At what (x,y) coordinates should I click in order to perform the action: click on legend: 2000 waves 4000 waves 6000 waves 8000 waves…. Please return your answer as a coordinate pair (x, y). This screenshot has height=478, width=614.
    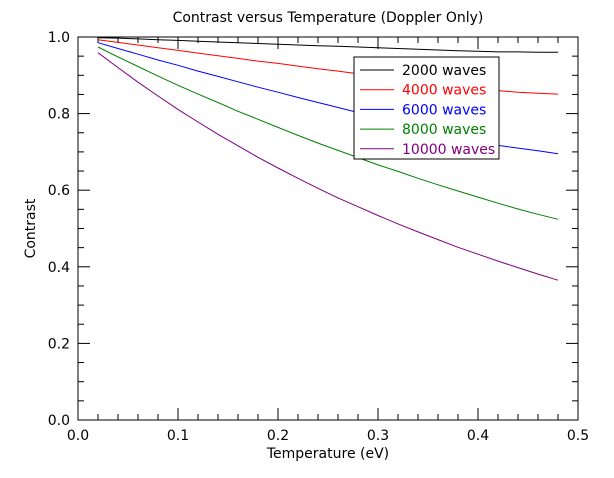
    Looking at the image, I should click on (426, 108).